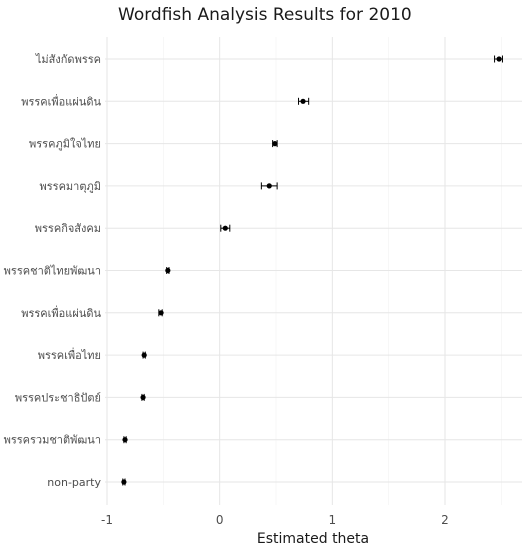 Image resolution: width=530 pixels, height=553 pixels. What do you see at coordinates (445, 520) in the screenshot?
I see `x-tick-label: 2` at bounding box center [445, 520].